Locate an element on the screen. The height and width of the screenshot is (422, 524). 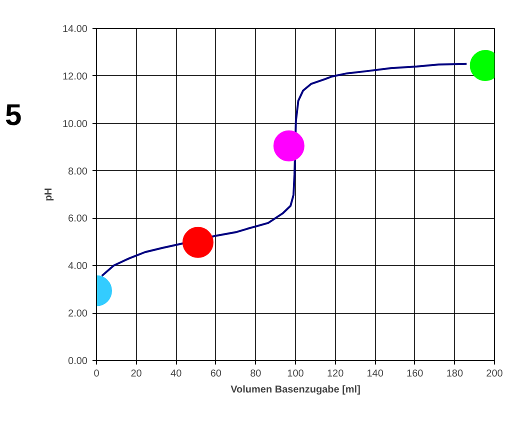
y-tick-label: 10.00 is located at coordinates (75, 124).